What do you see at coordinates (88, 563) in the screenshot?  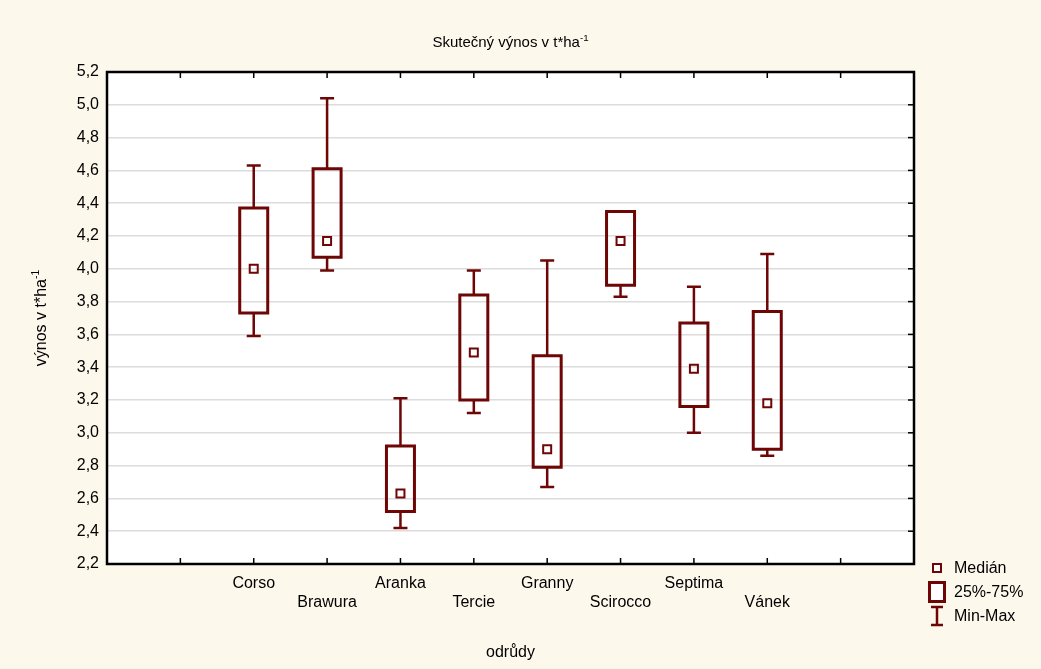 I see `y-tick-label: 2,2` at bounding box center [88, 563].